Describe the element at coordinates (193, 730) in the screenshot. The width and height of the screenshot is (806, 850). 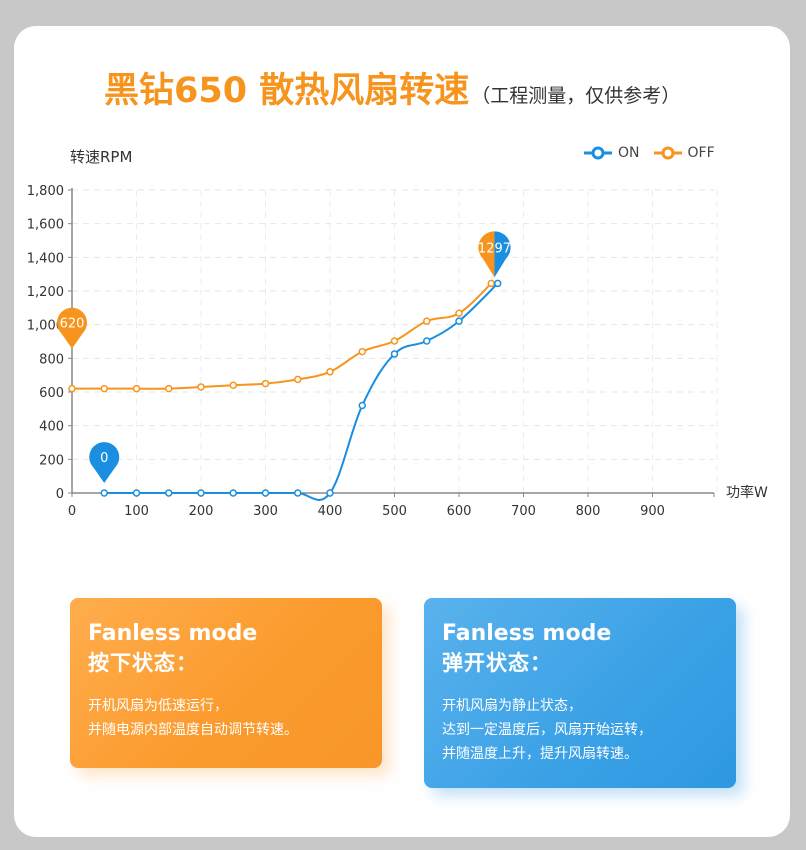
I see `card-line: 并随电源内部温度自动调节转速。` at that location.